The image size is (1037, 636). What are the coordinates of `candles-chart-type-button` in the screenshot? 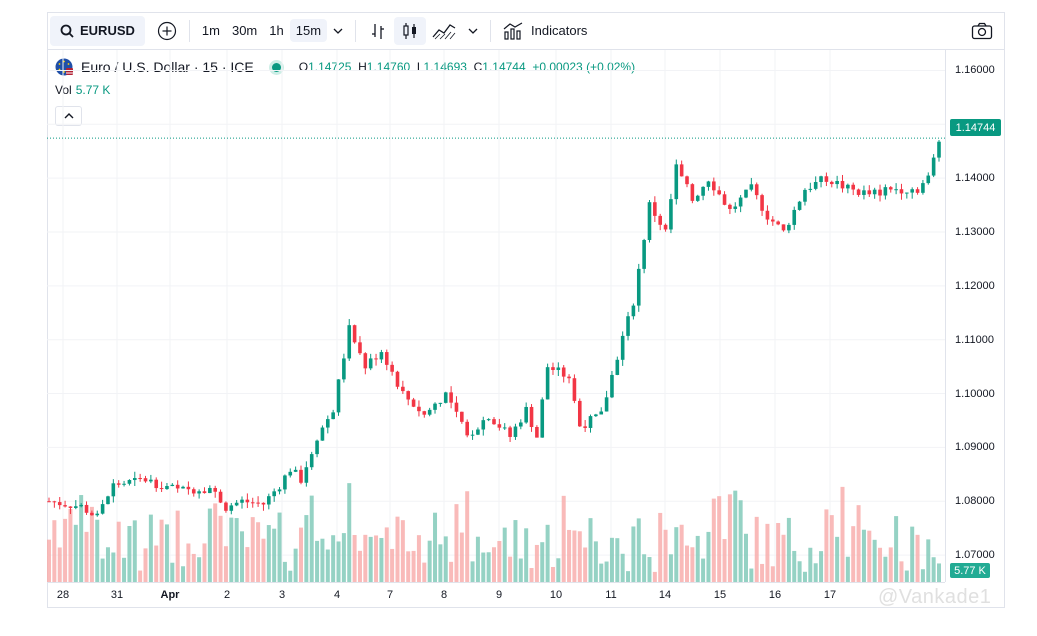 It's located at (410, 30).